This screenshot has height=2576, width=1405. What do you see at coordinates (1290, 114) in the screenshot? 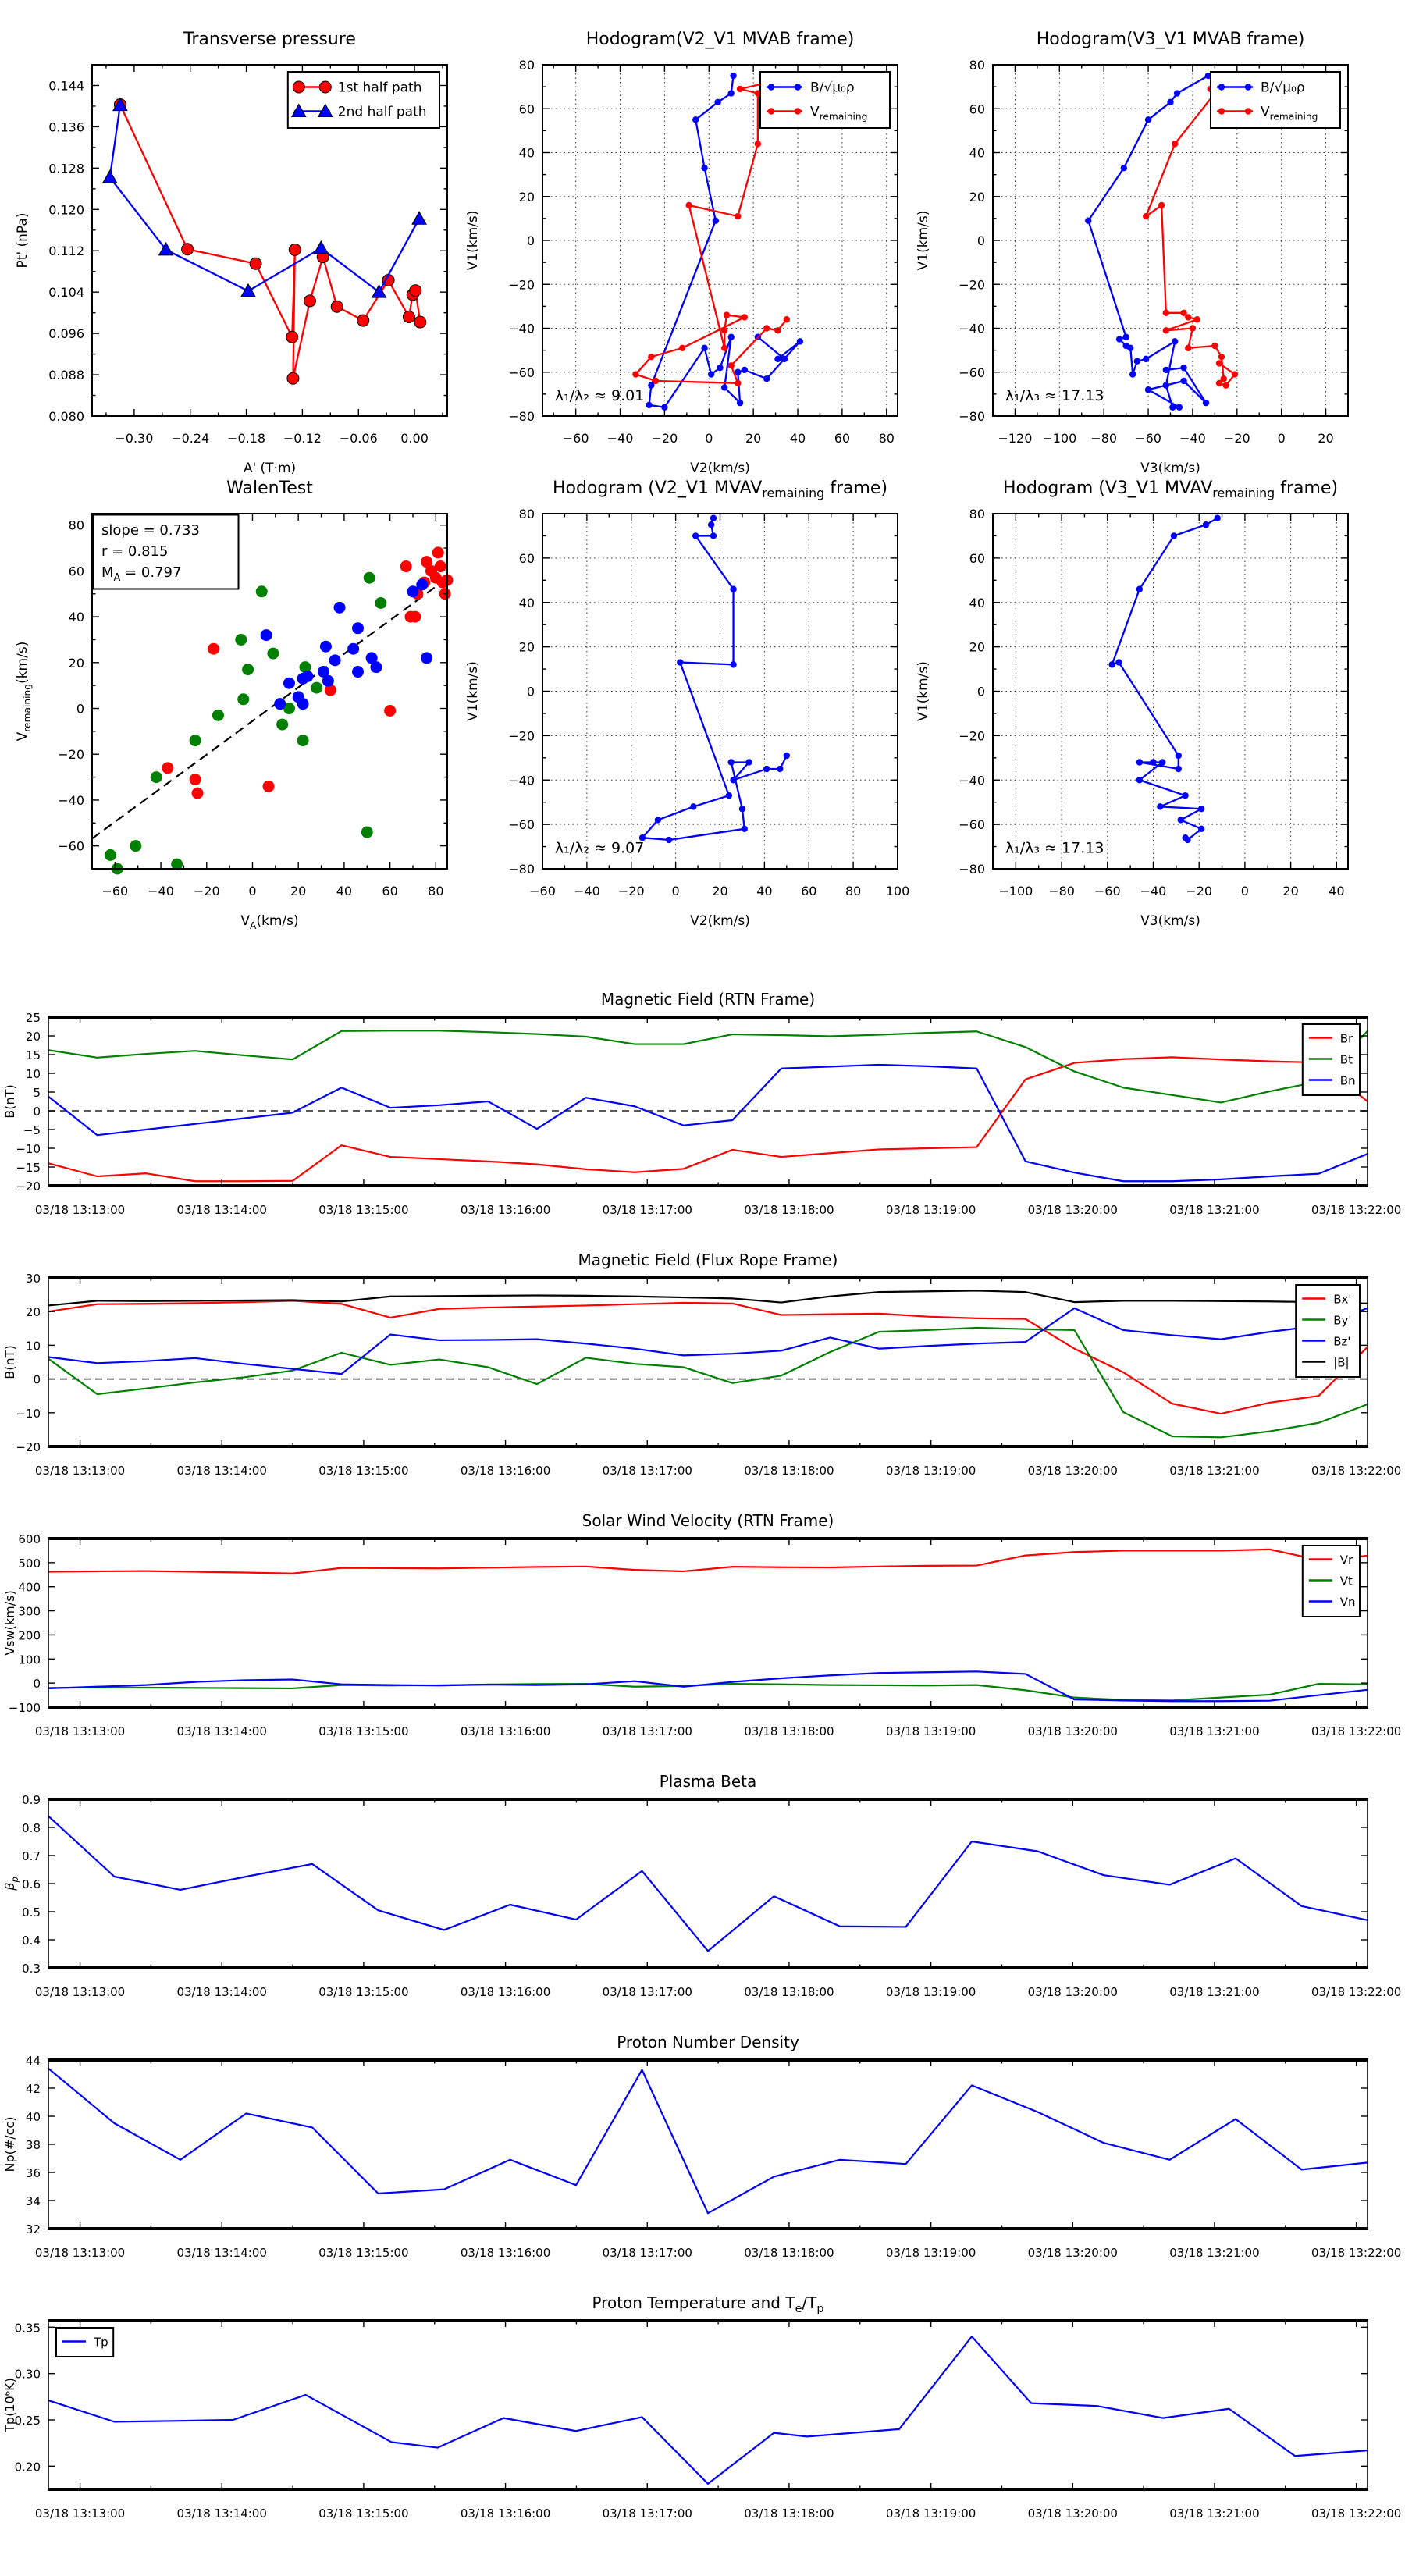
I see `svg-text: Vremaining` at bounding box center [1290, 114].